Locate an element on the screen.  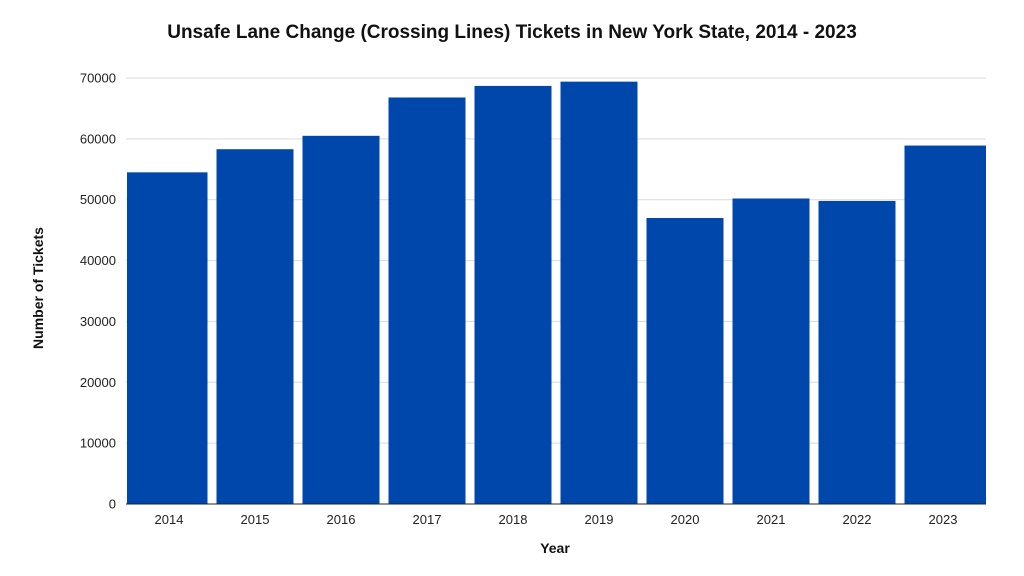
x-tick-label: 2018 is located at coordinates (513, 519).